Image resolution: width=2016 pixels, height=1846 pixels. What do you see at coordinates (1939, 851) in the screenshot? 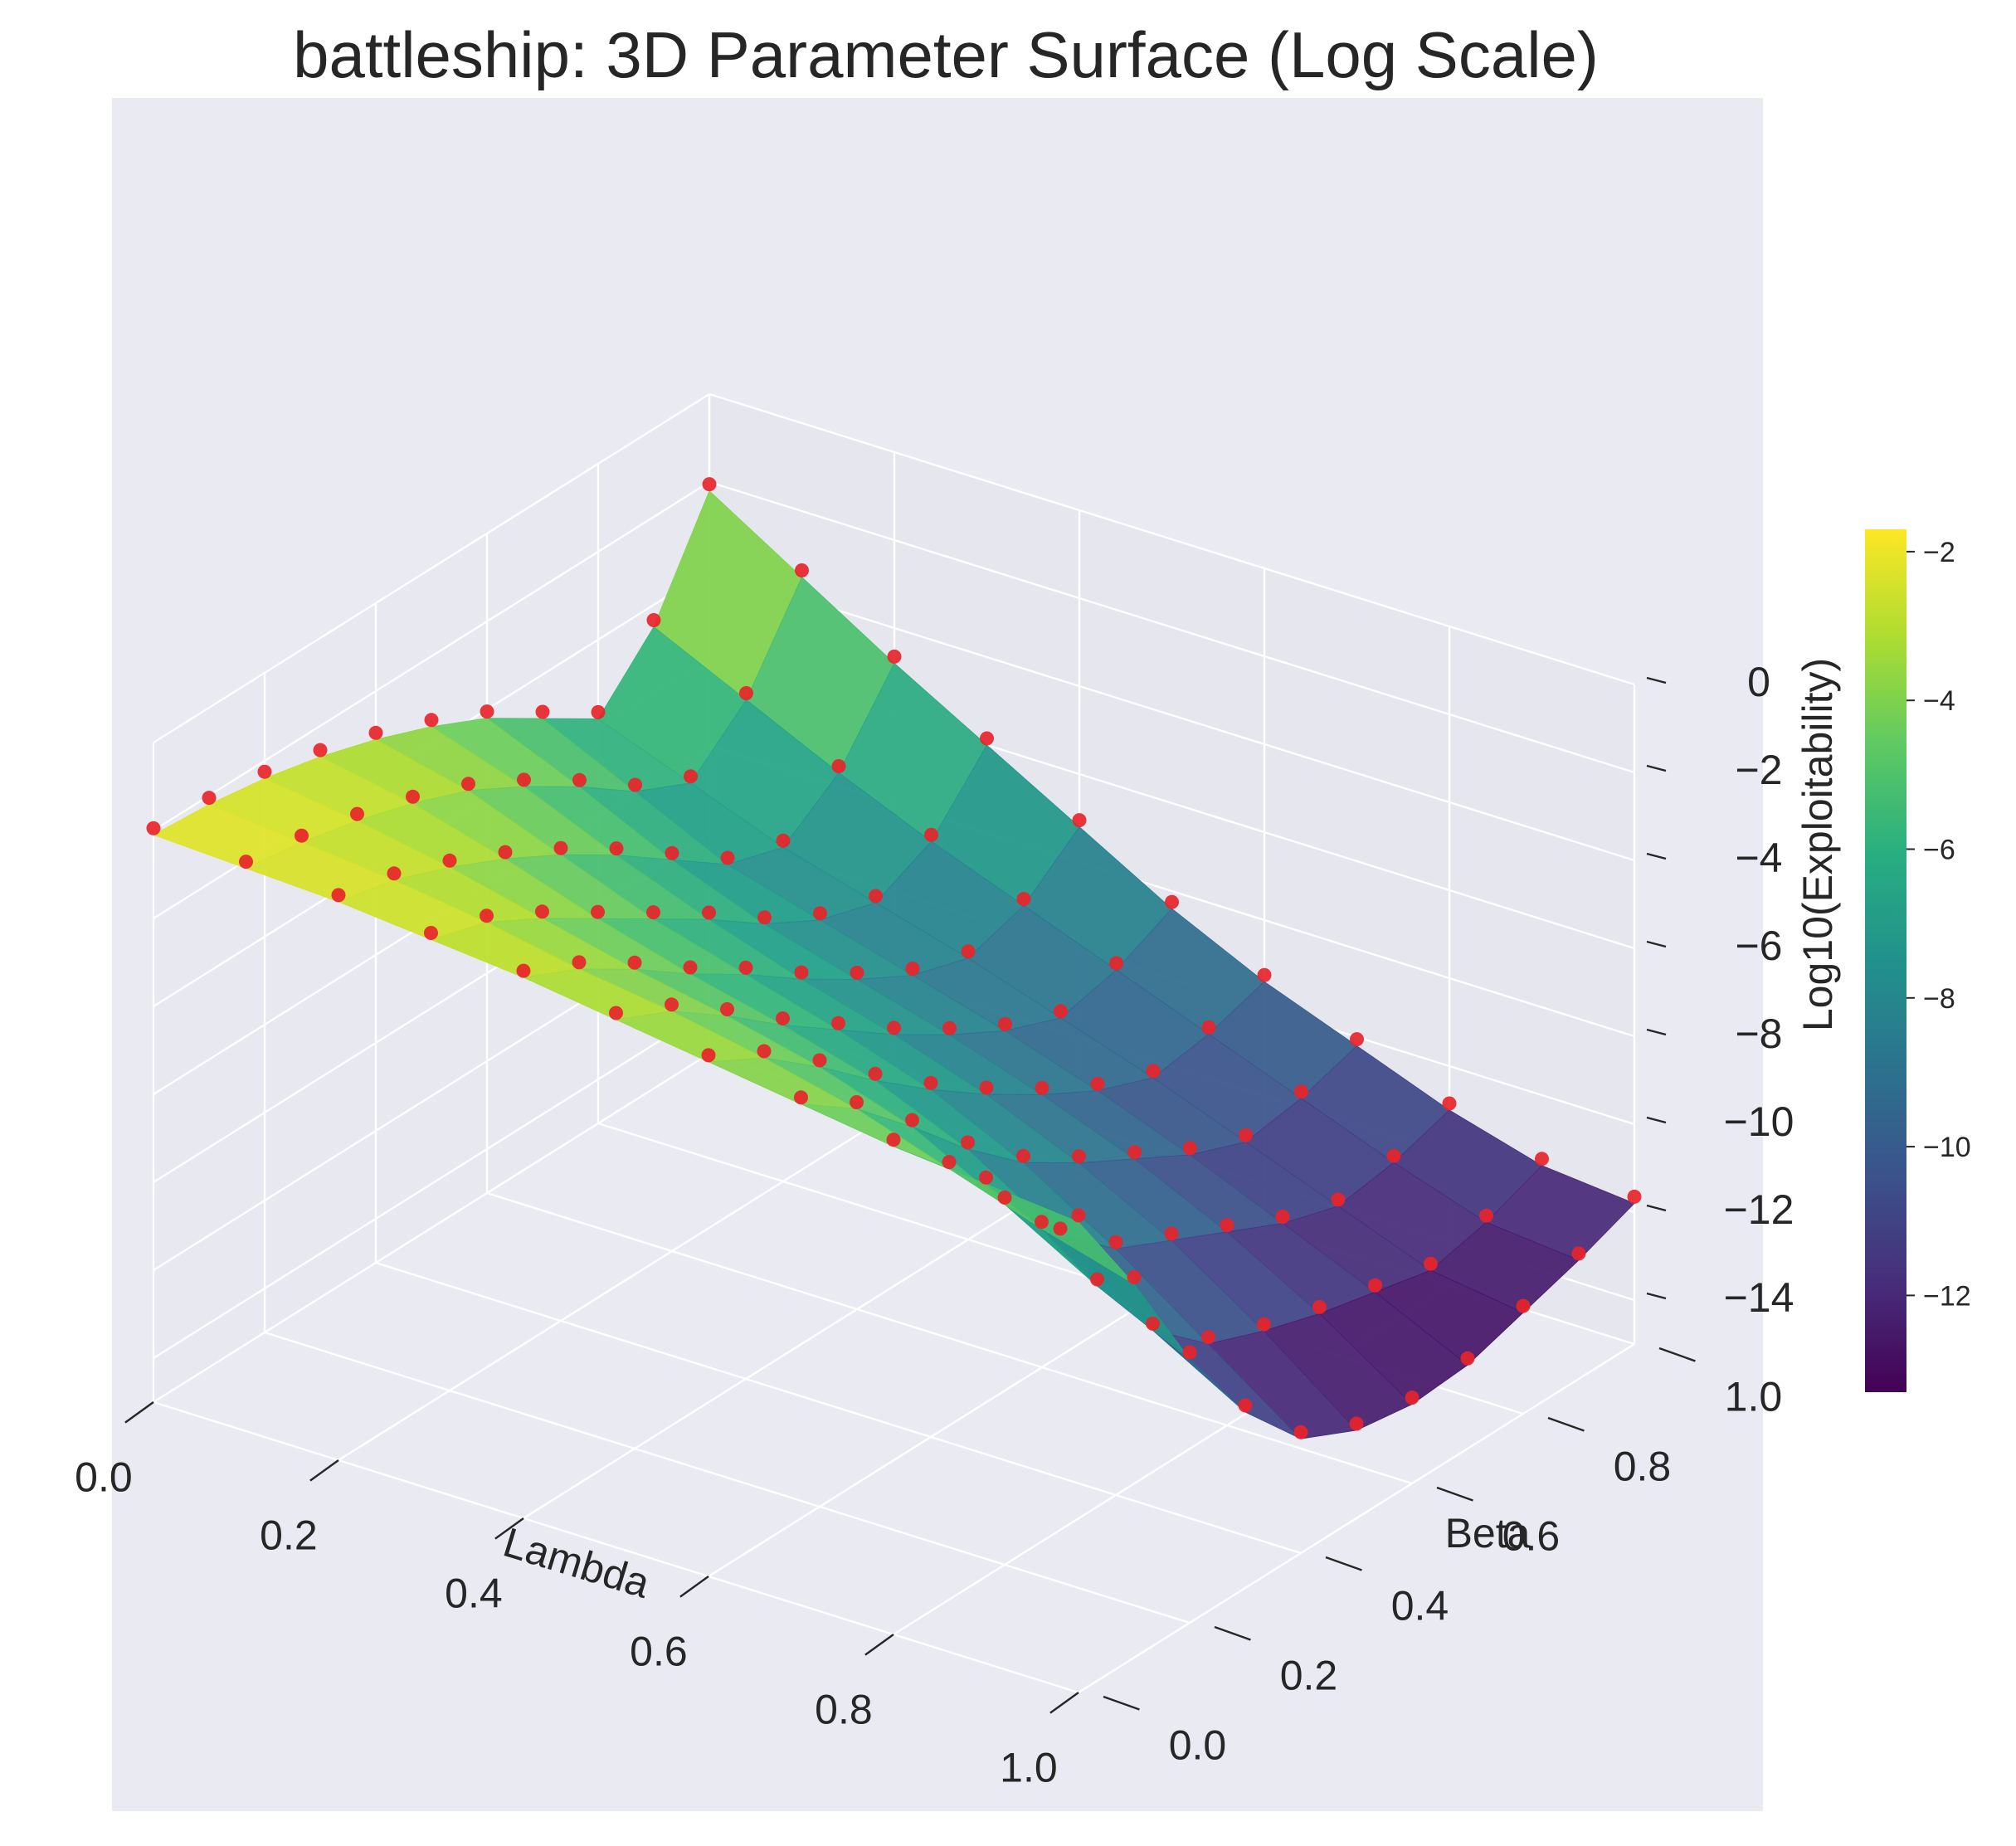
I see `colorbar-tick-label: −6` at bounding box center [1939, 851].